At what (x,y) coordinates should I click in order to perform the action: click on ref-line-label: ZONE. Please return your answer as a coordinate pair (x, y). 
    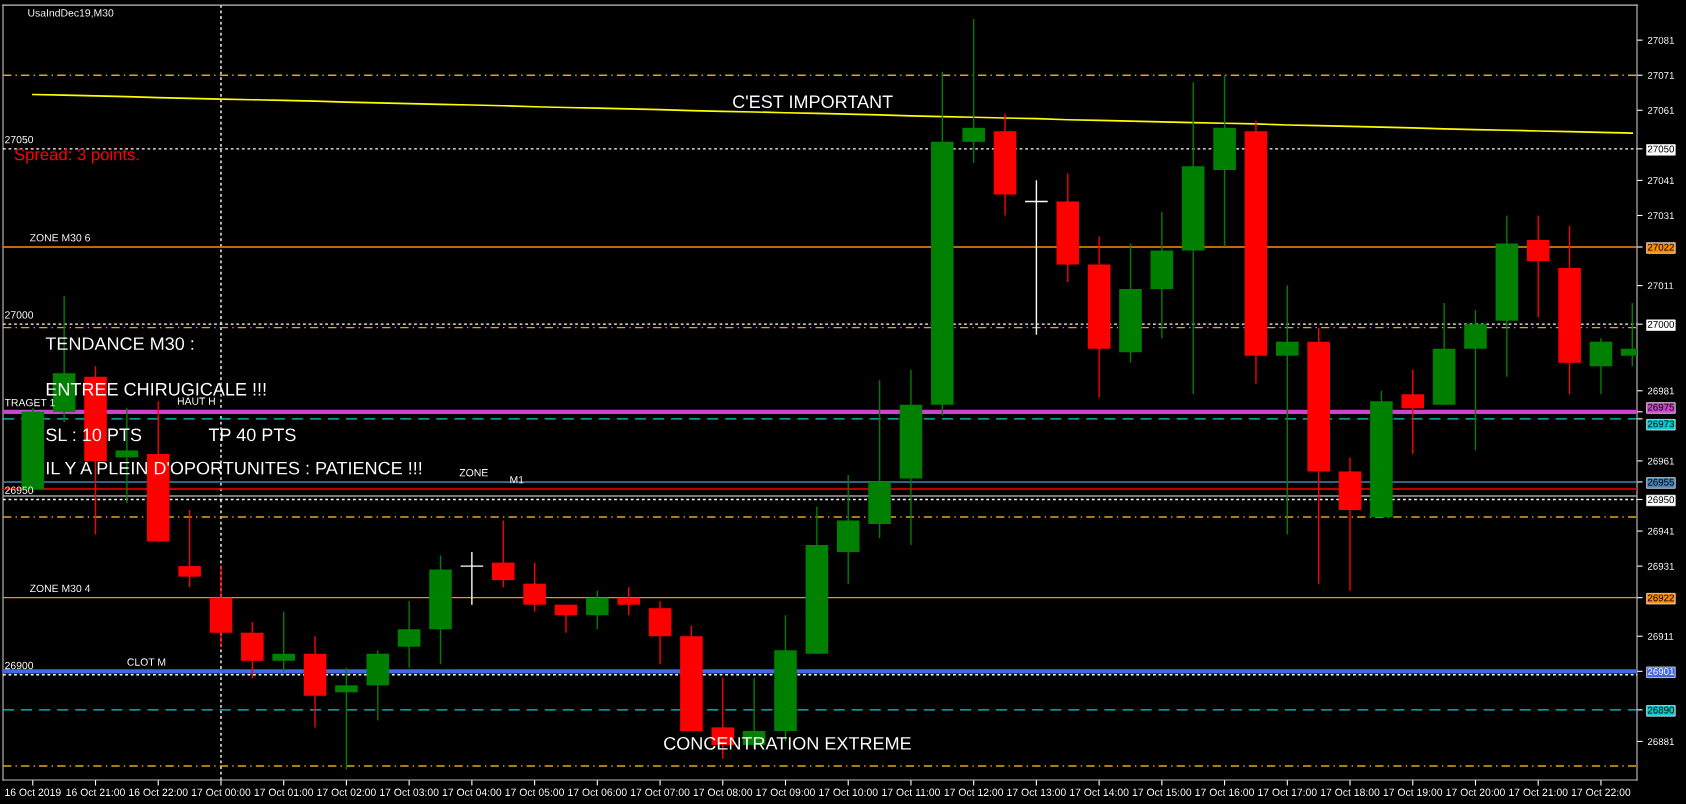
    Looking at the image, I should click on (473, 473).